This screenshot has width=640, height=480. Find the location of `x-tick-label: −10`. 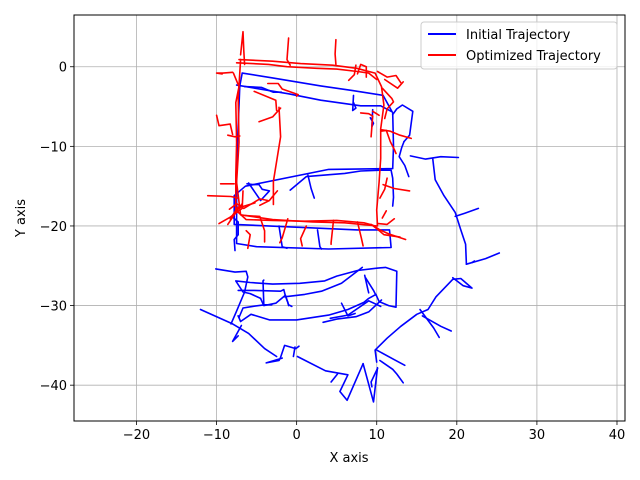

x-tick-label: −10 is located at coordinates (216, 435).